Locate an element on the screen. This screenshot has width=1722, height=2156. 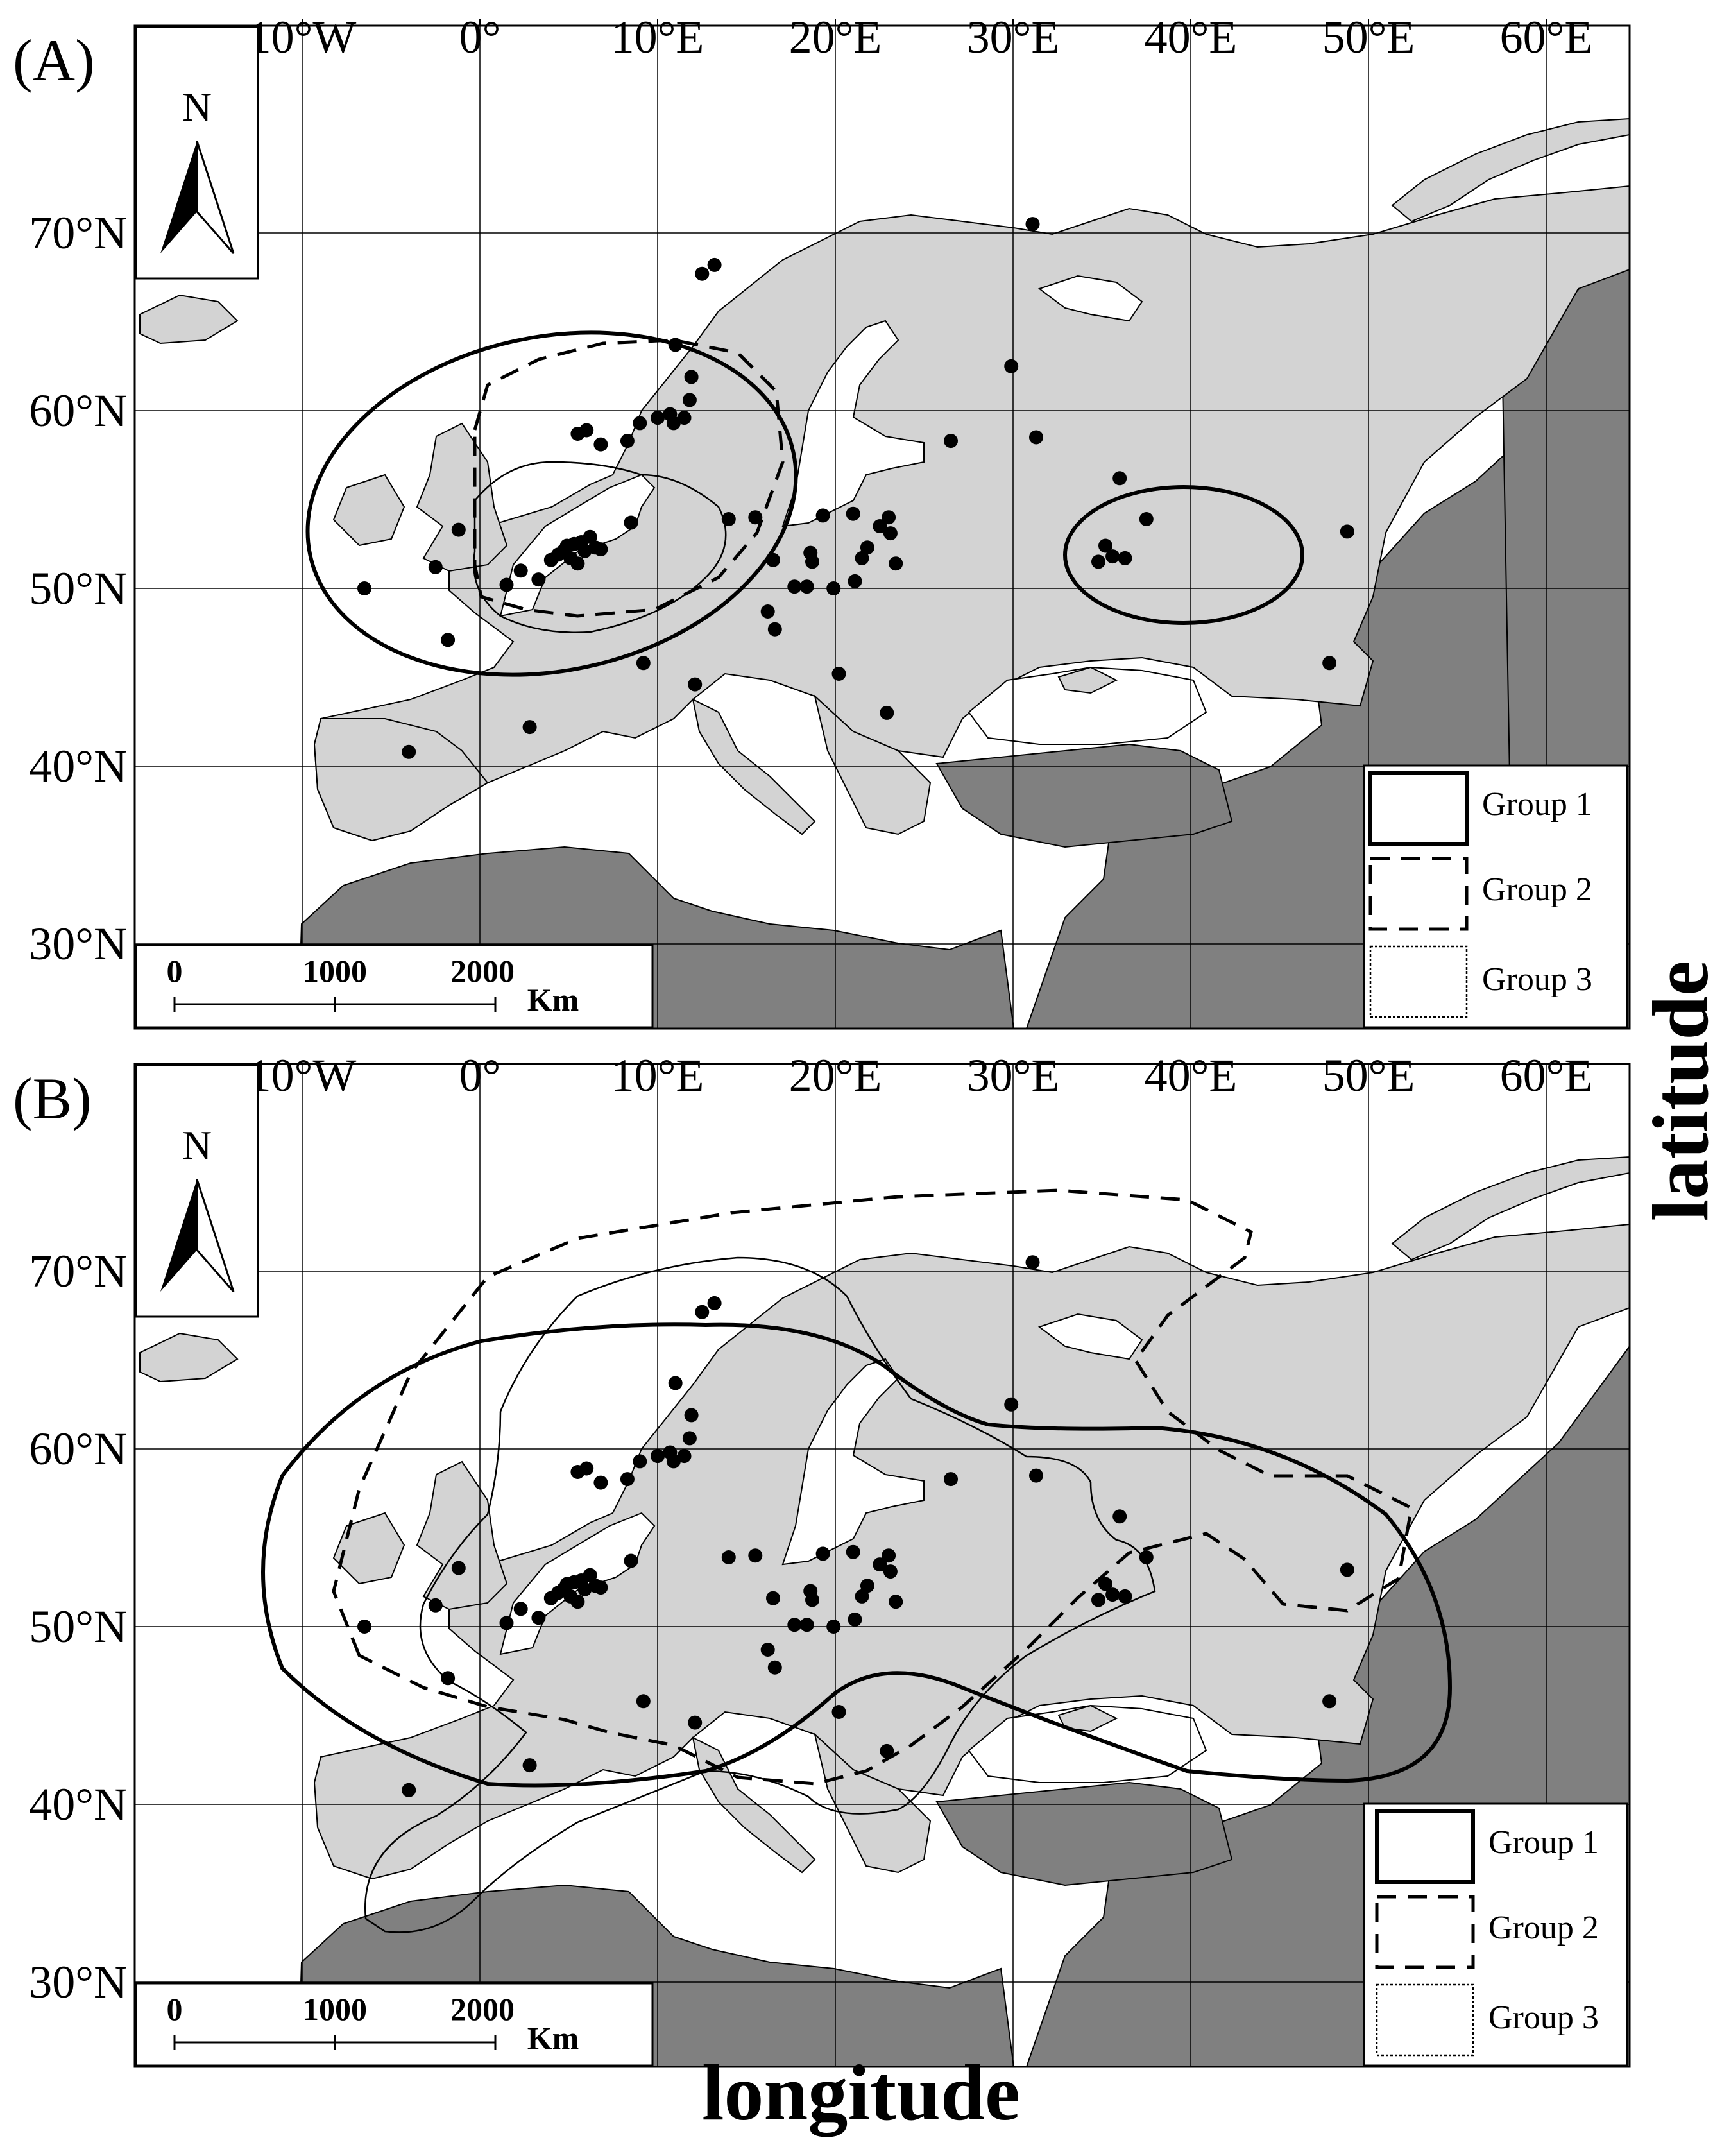
lon-label-50e-b: 50°E is located at coordinates (1368, 1076).